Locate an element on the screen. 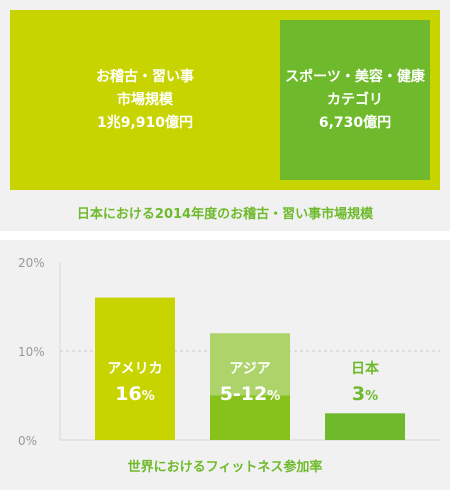 The width and height of the screenshot is (450, 490). y-tick-label: 20% is located at coordinates (31, 263).